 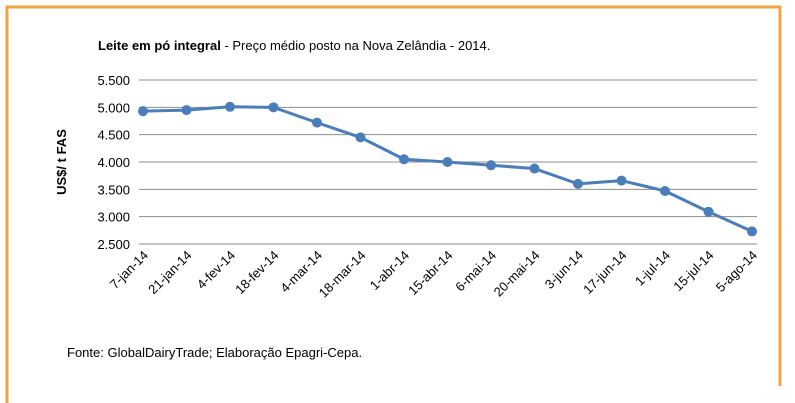 I want to click on x-tick-label: 3-jun-14, so click(x=564, y=270).